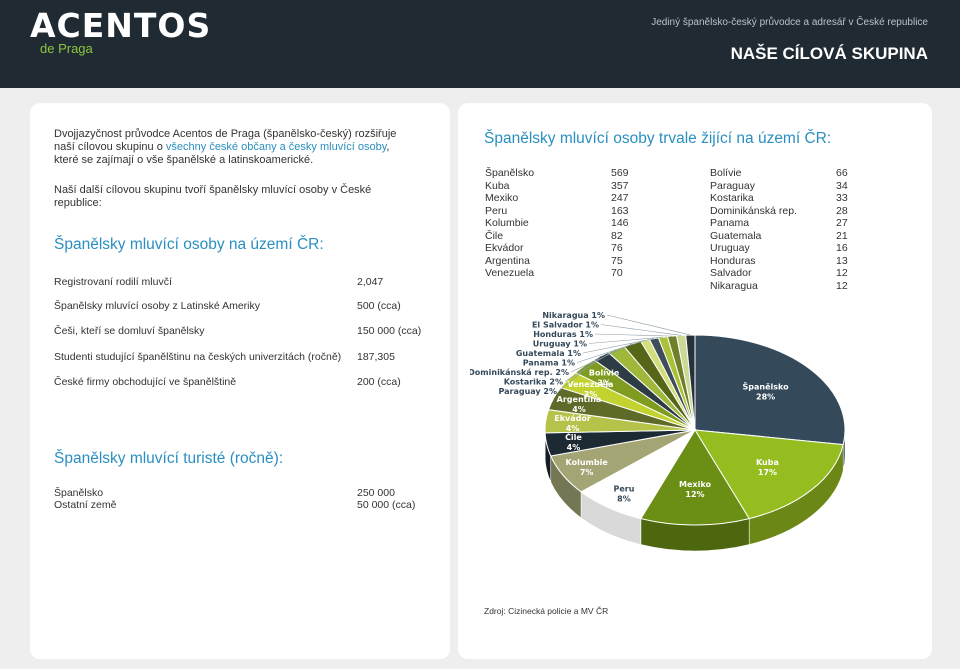 The image size is (960, 669). I want to click on stat-value-latin-america: 500 (cca), so click(379, 306).